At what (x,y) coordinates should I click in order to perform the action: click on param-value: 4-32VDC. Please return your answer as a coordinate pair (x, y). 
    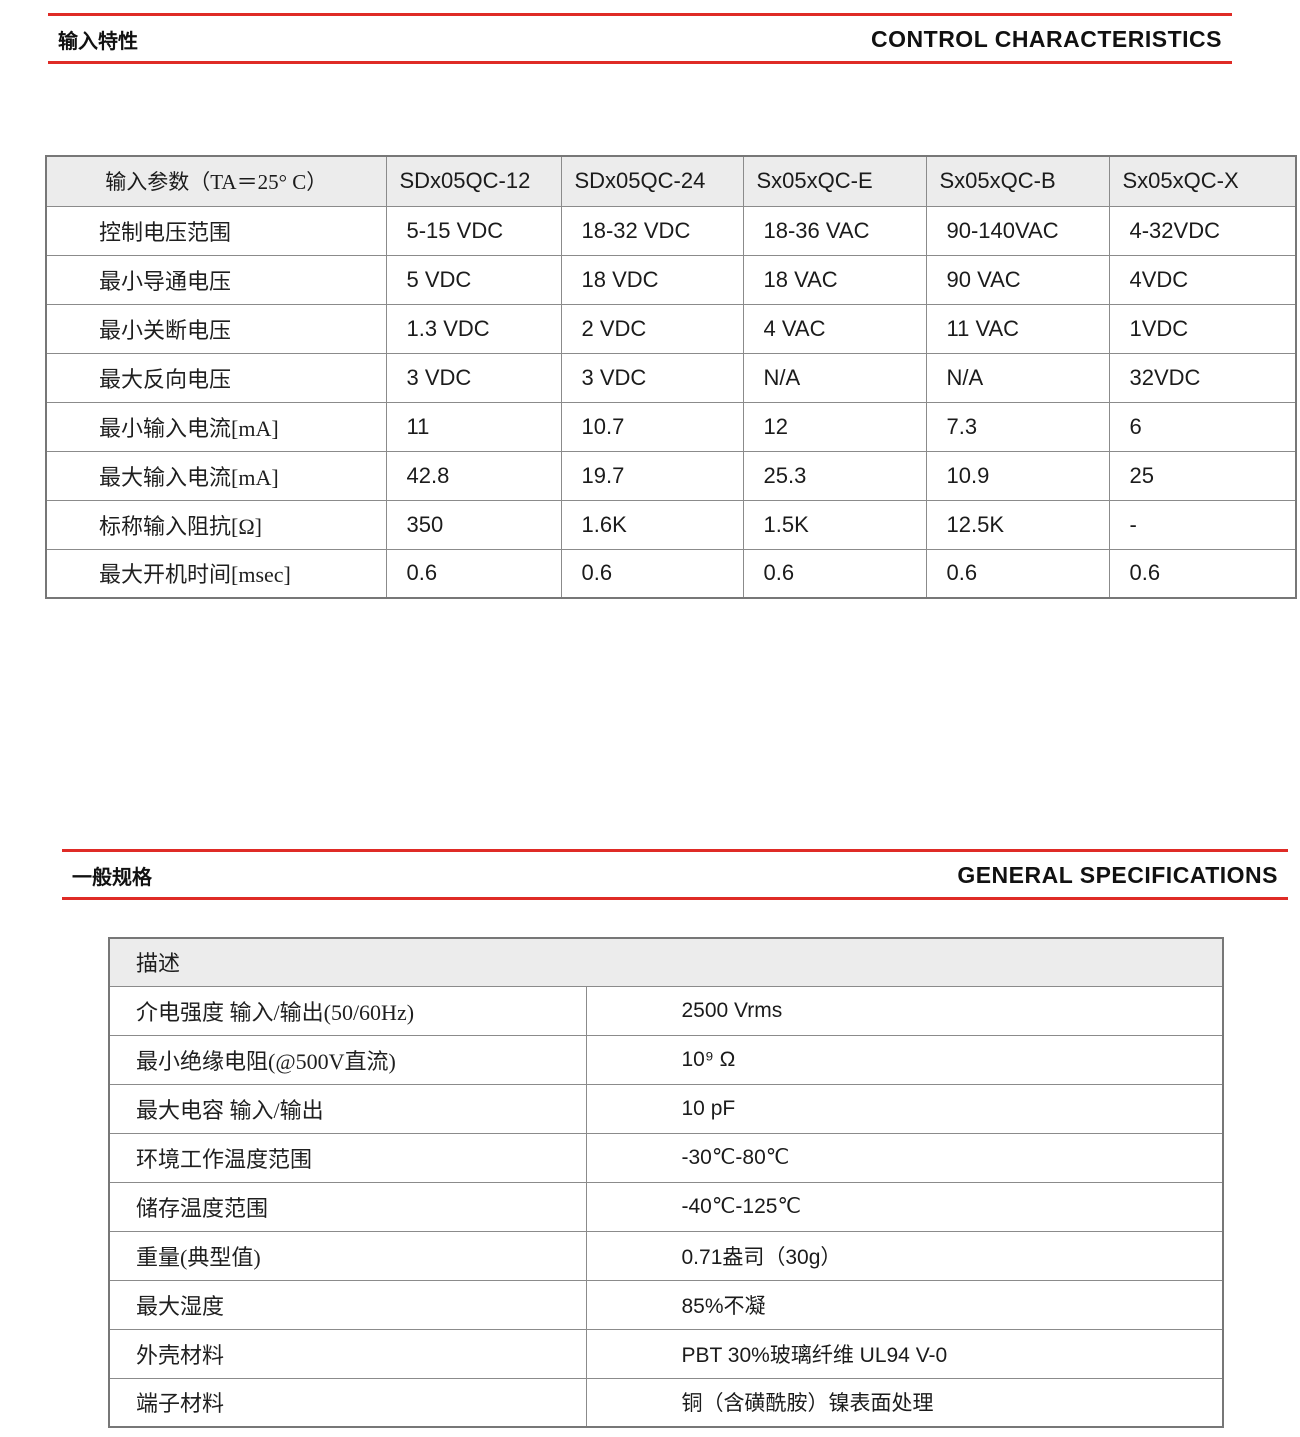
    Looking at the image, I should click on (1202, 230).